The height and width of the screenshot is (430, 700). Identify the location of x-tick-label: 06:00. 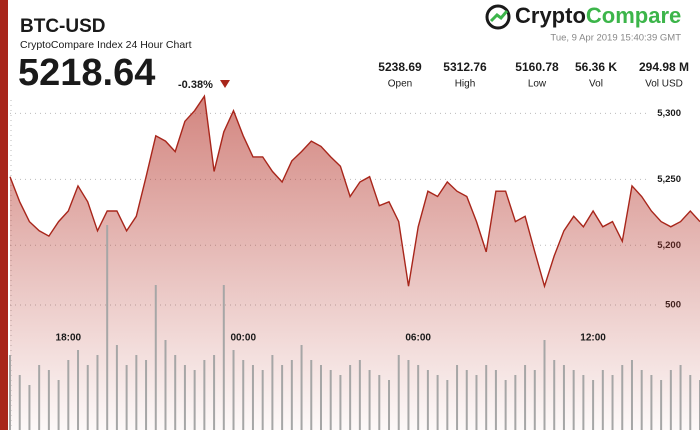
(418, 338).